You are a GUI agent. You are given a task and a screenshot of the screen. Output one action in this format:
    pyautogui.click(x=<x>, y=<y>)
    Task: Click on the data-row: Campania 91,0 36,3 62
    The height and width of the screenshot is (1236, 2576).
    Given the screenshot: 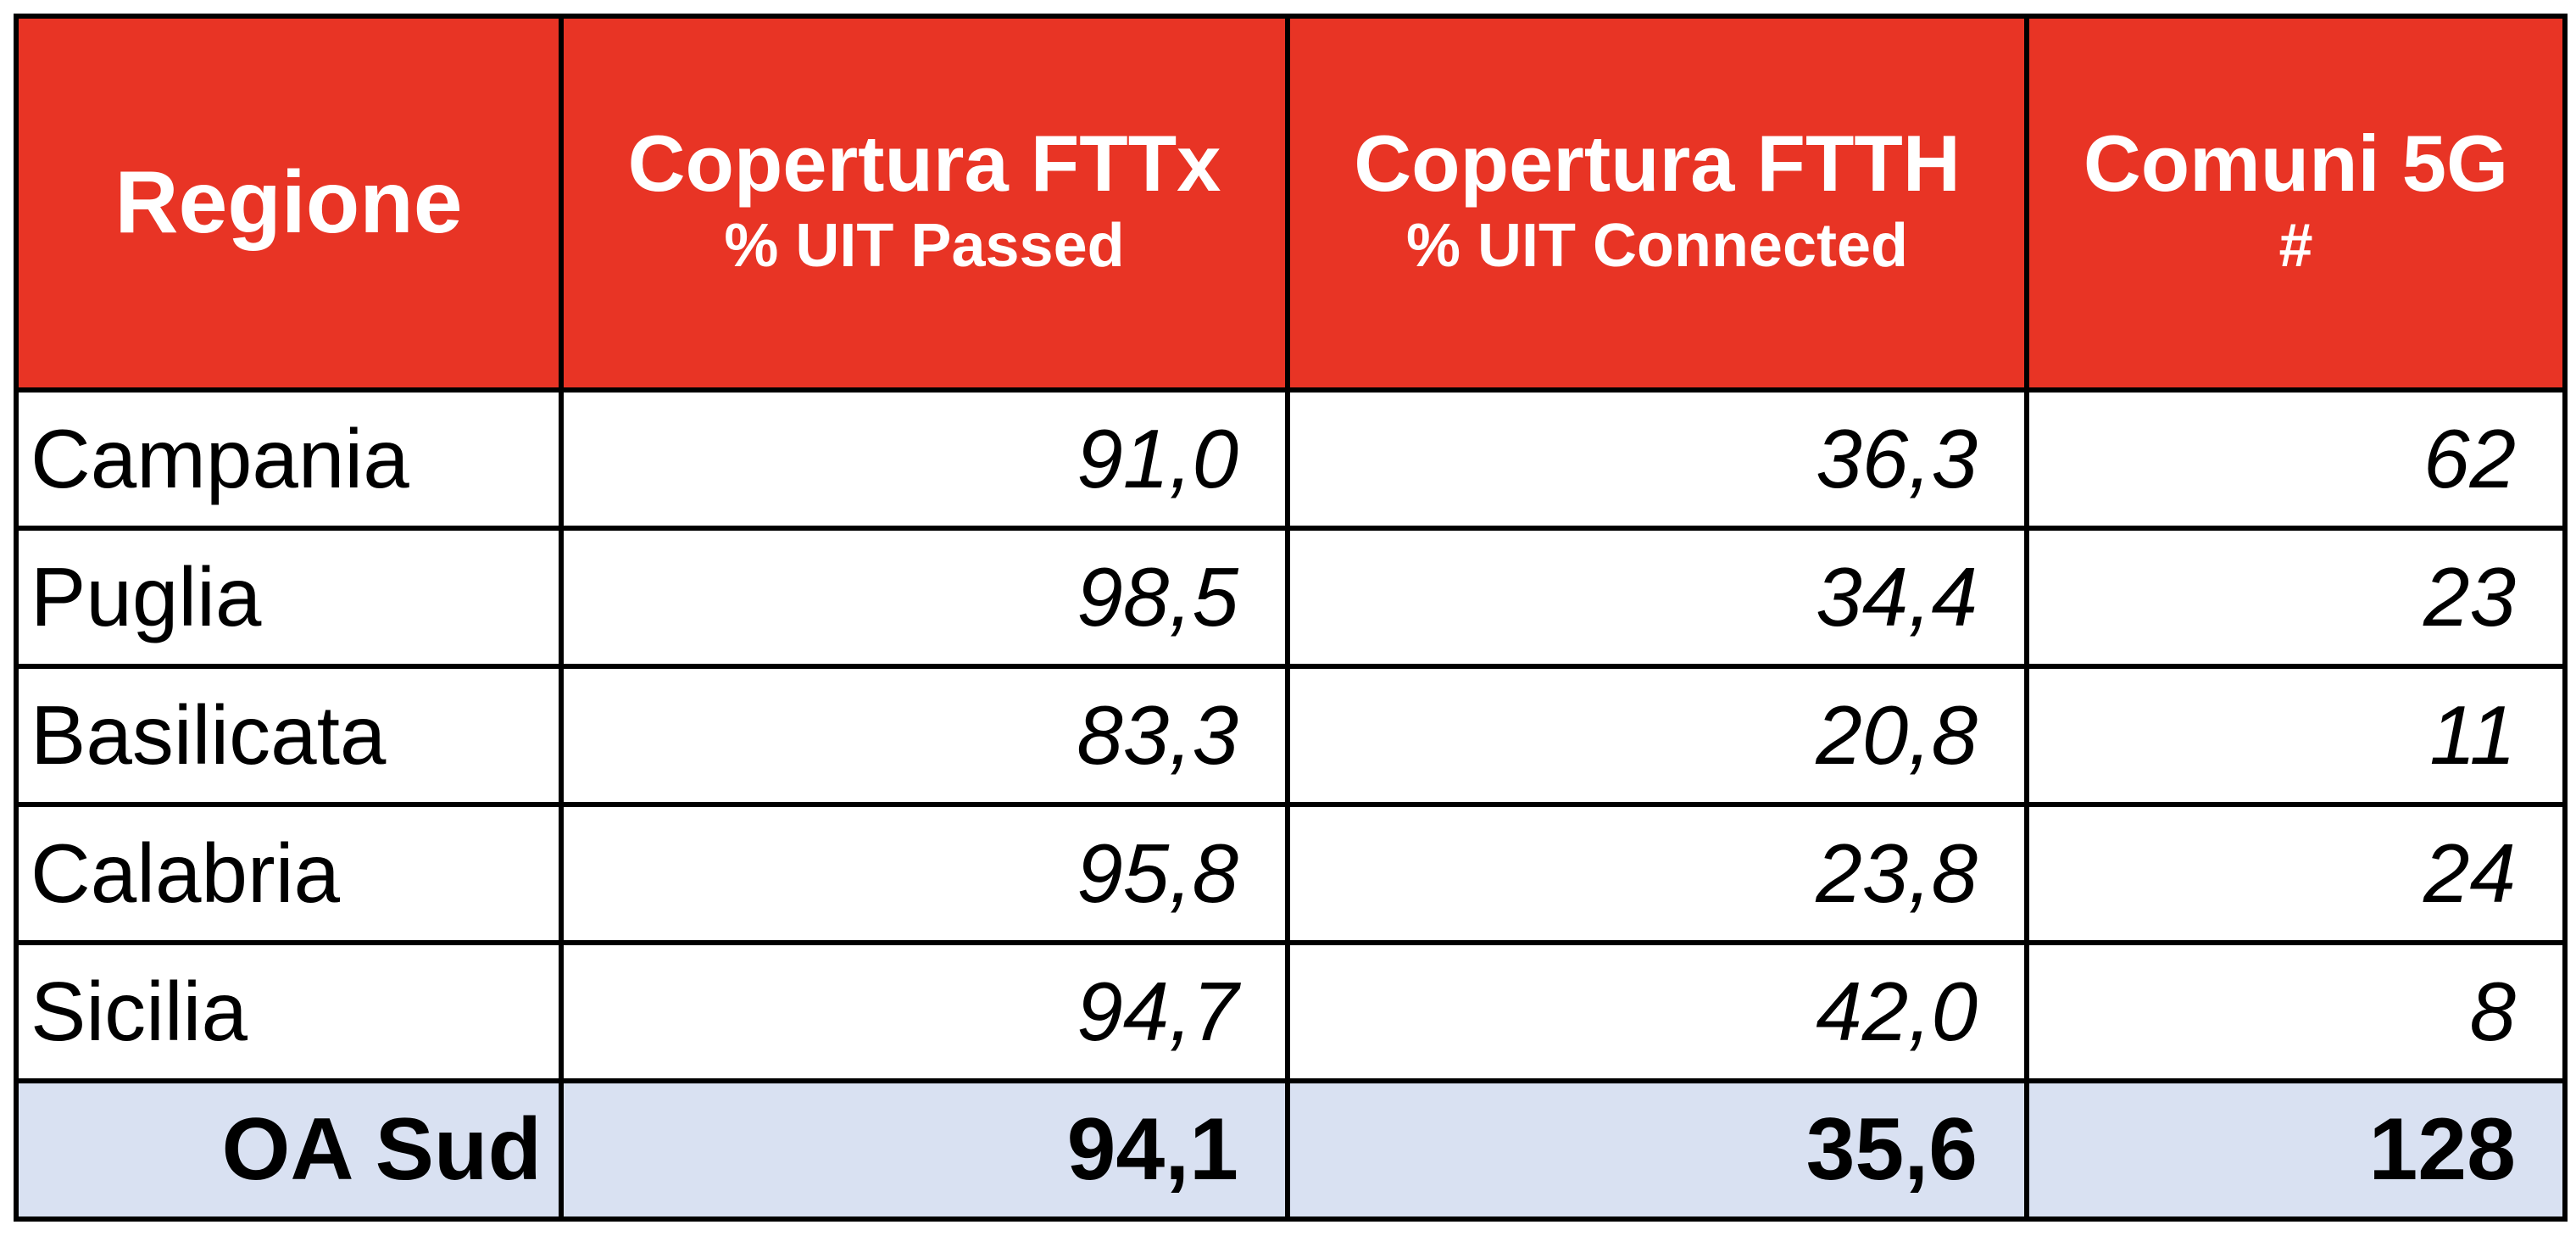 What is the action you would take?
    pyautogui.click(x=1291, y=459)
    